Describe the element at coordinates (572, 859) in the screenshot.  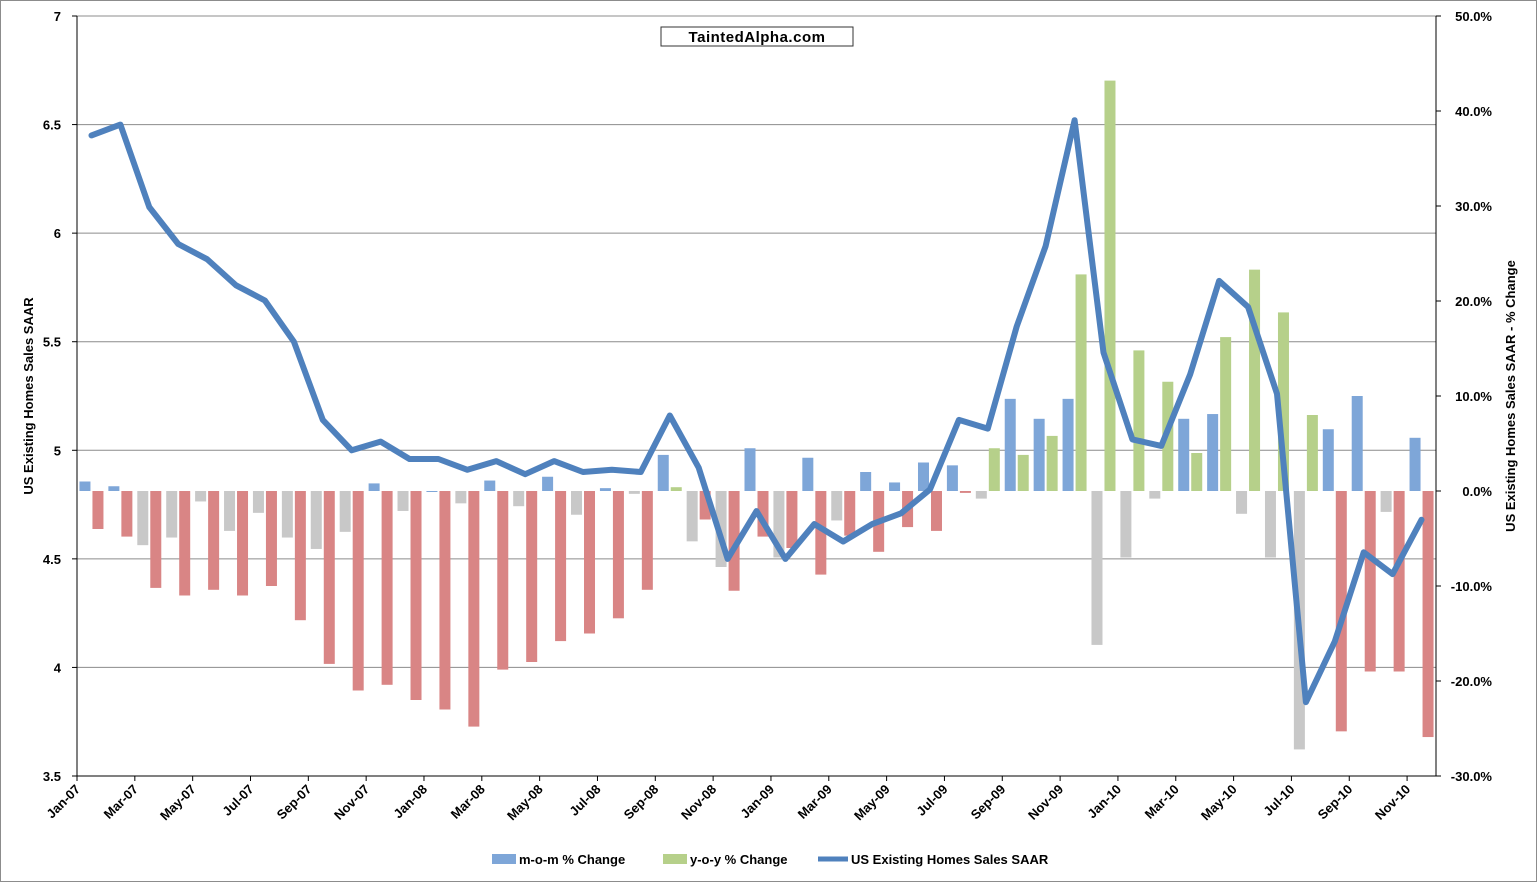
I see `legend-label: m-o-m % Change` at that location.